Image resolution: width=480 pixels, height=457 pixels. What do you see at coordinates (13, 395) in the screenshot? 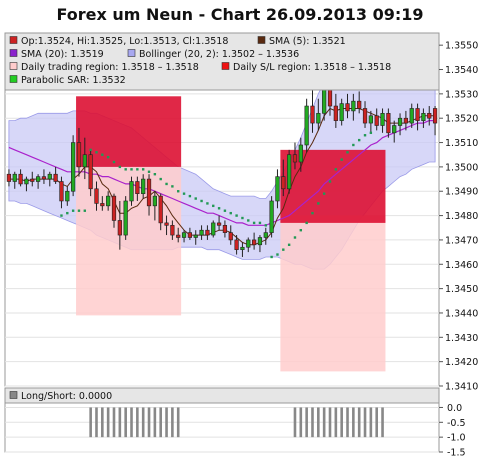
I see `longshort-legend-swatch` at bounding box center [13, 395].